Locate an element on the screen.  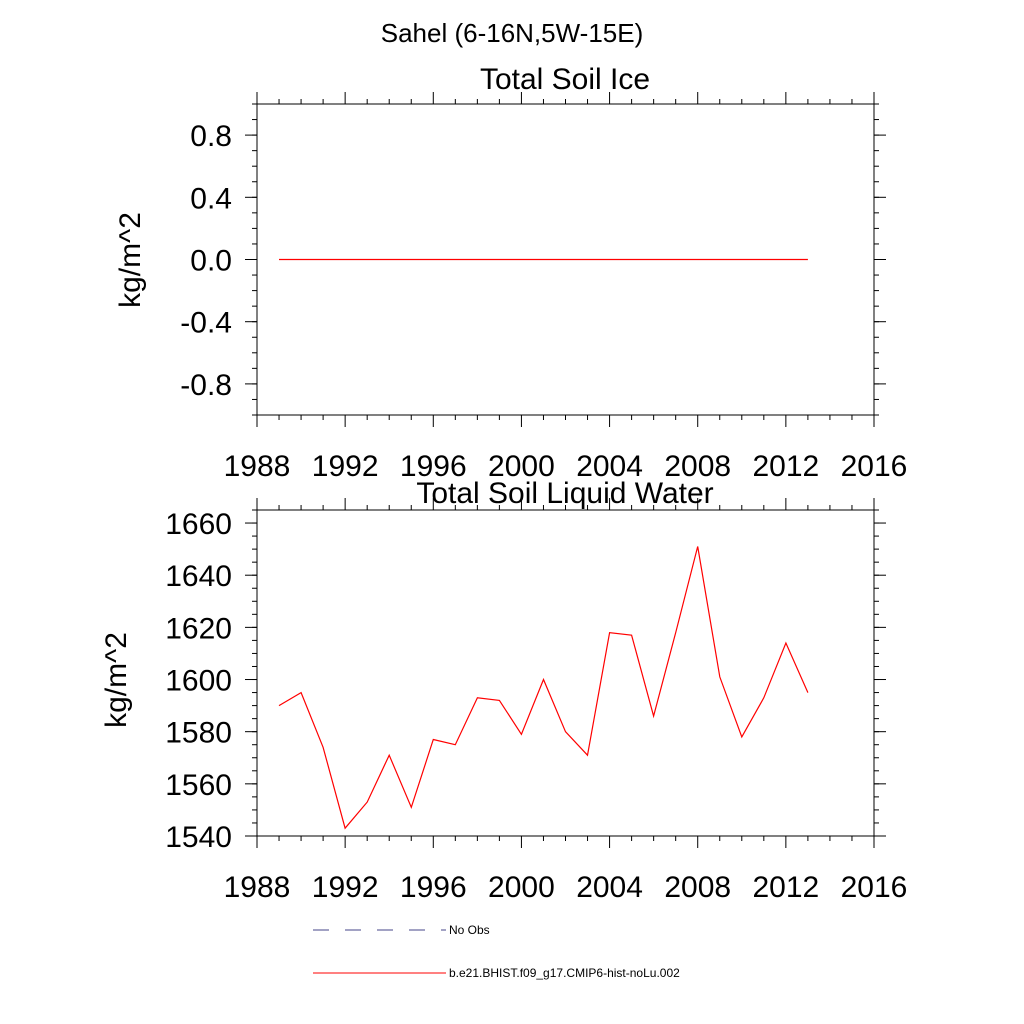
y-tick-label: 1600 is located at coordinates (198, 681).